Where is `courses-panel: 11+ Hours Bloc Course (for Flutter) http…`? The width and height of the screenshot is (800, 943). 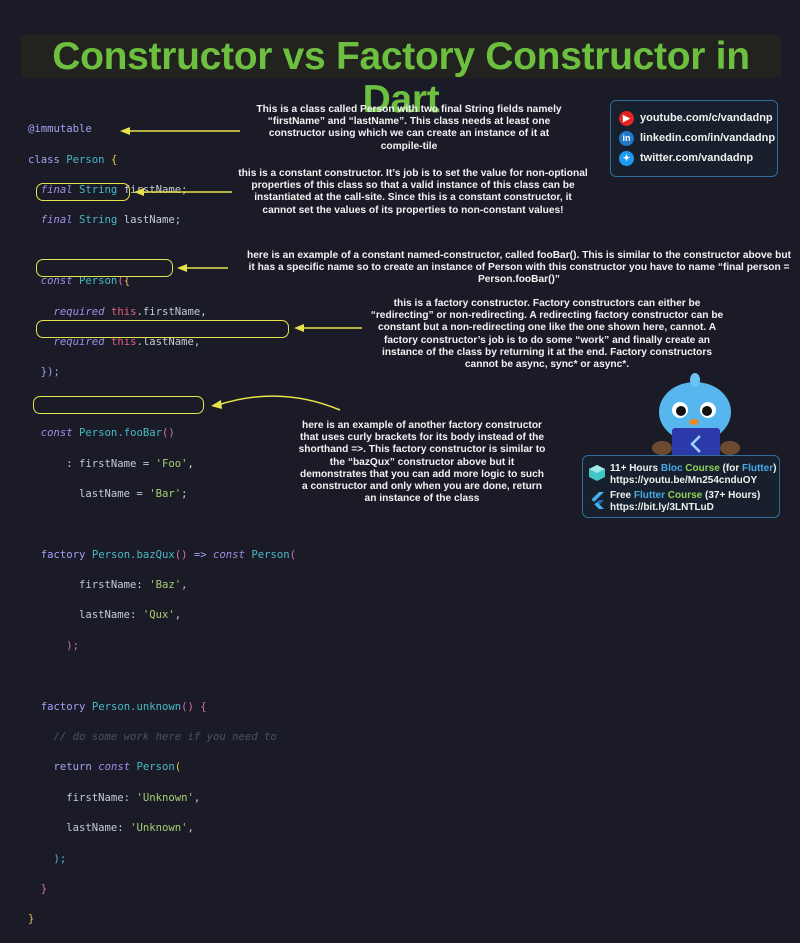 courses-panel: 11+ Hours Bloc Course (for Flutter) http… is located at coordinates (681, 486).